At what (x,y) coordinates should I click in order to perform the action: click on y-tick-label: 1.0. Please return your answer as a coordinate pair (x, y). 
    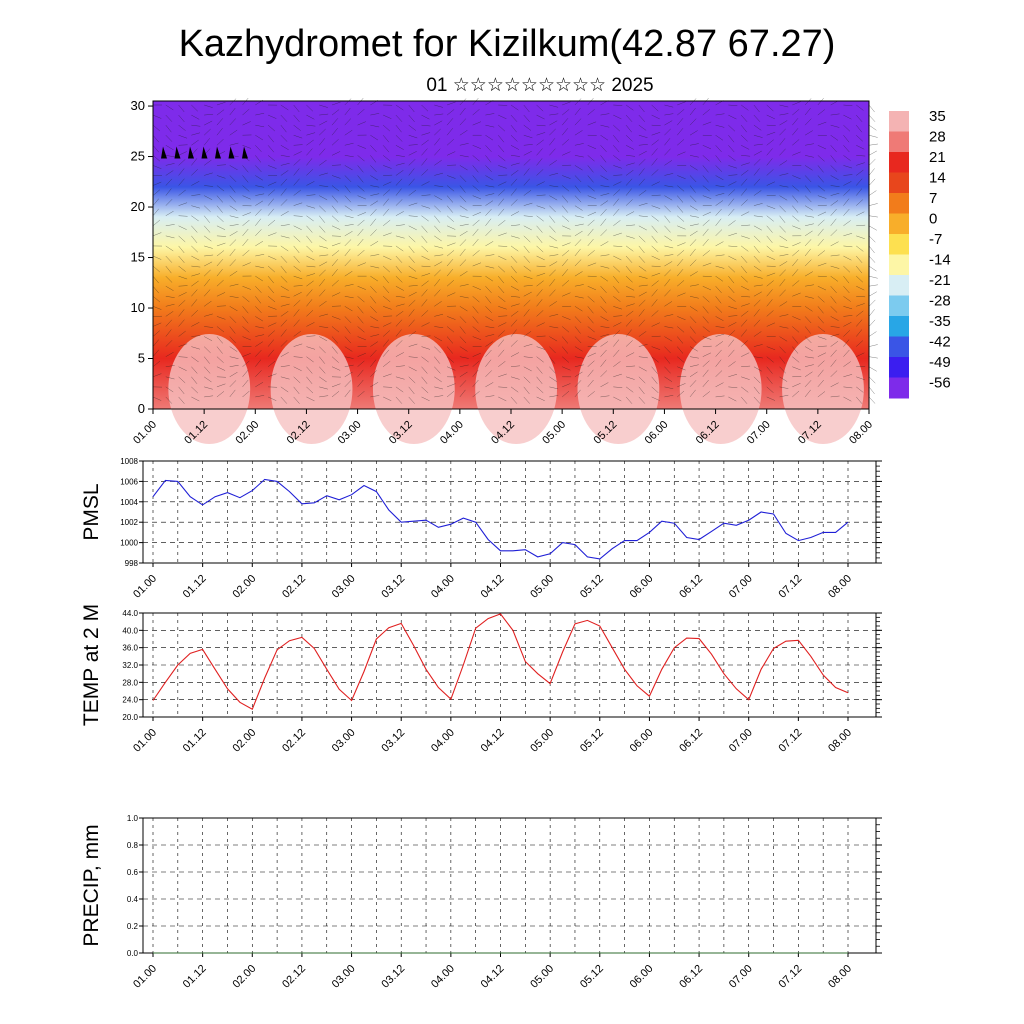
    Looking at the image, I should click on (133, 818).